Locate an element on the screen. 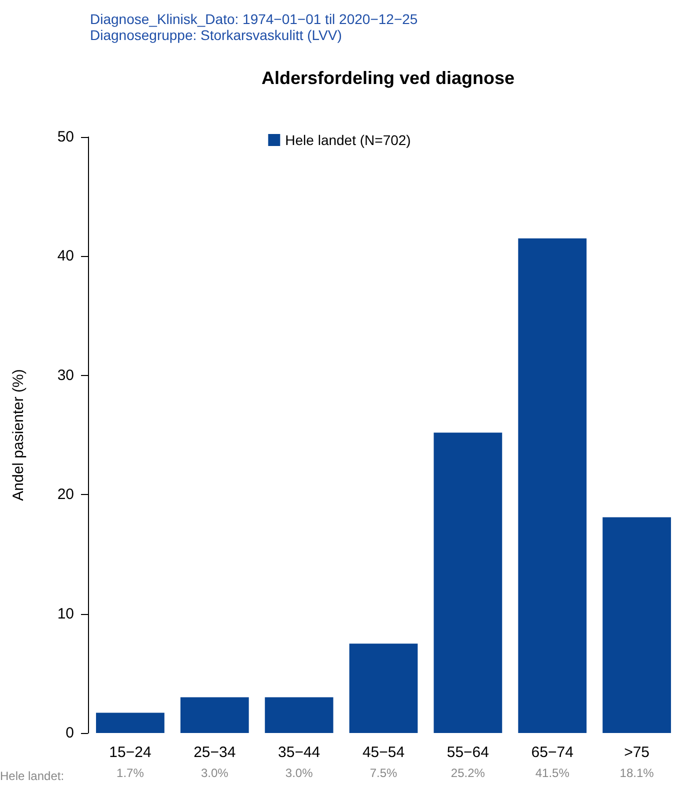 This screenshot has width=679, height=791. y-tick-label: 50 is located at coordinates (65, 137).